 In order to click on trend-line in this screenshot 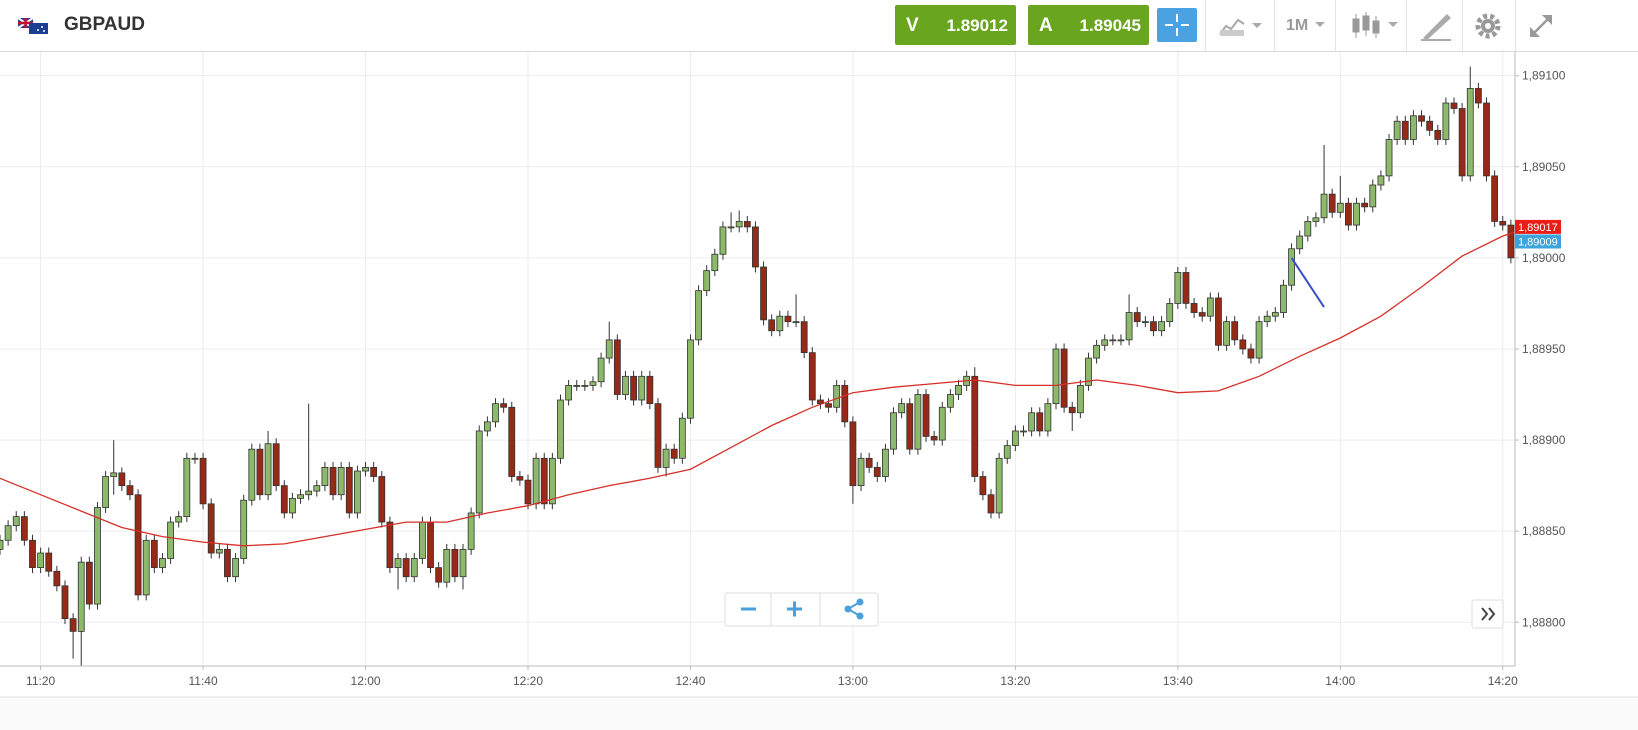, I will do `click(1307, 282)`.